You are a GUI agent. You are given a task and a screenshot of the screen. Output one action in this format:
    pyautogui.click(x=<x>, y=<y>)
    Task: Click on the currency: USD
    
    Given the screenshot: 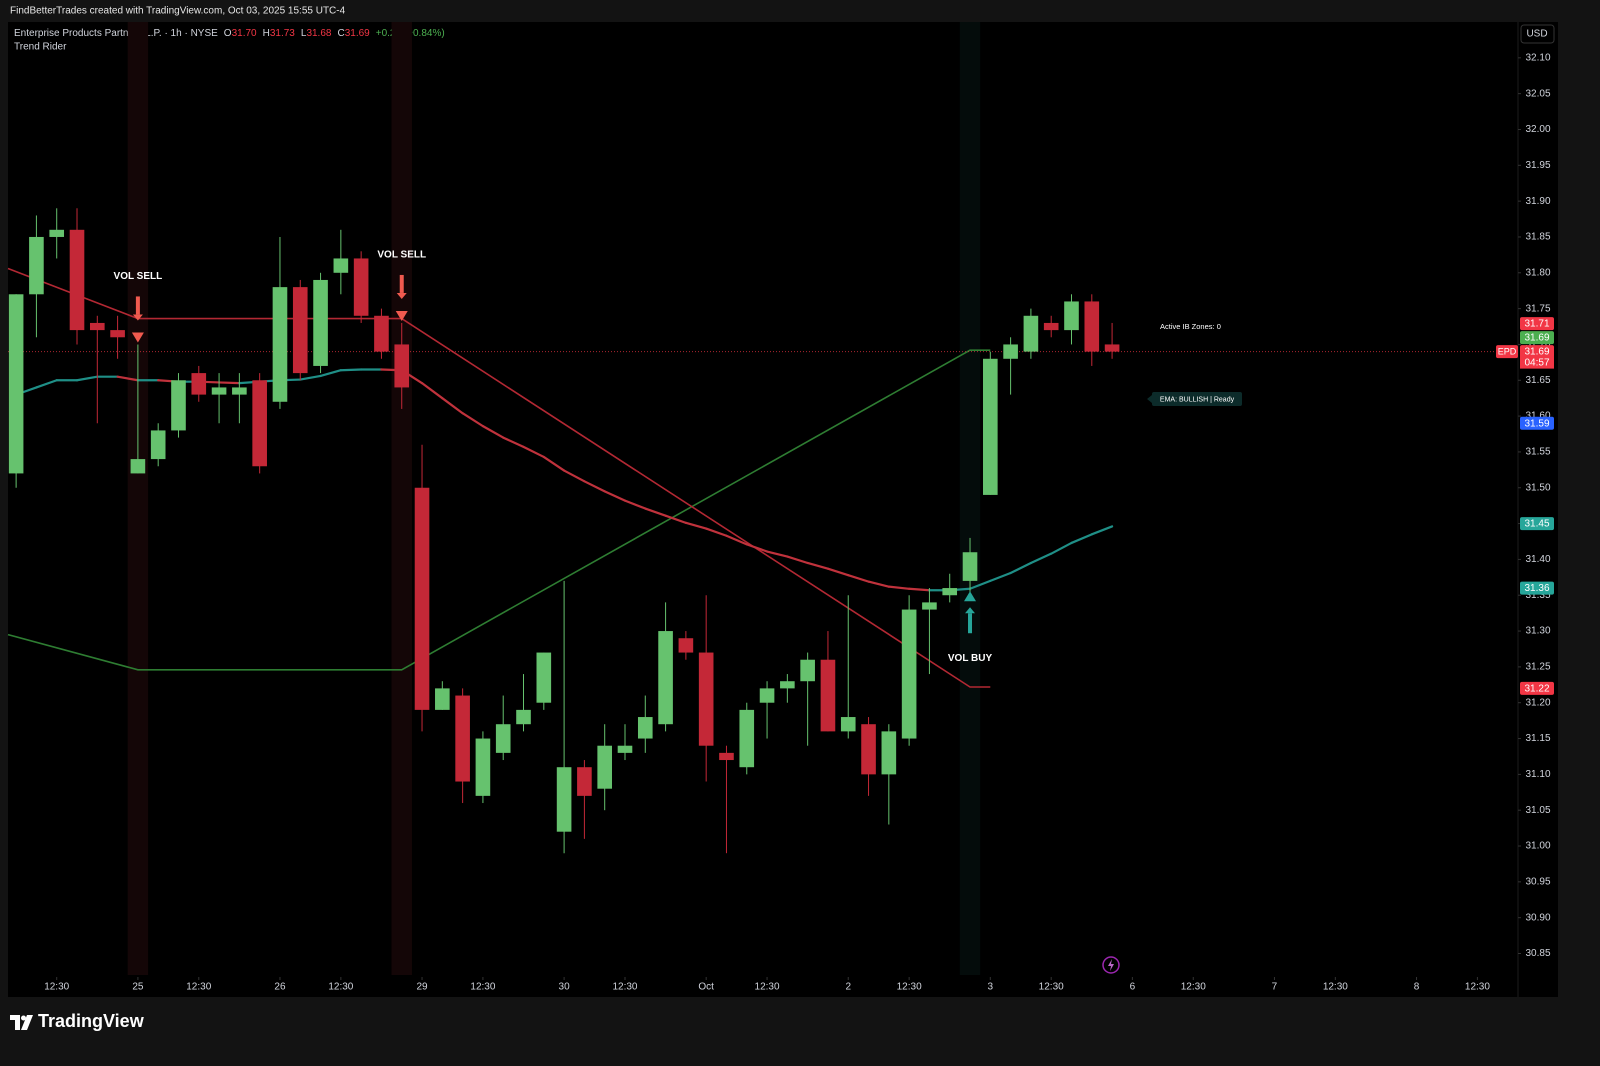 What is the action you would take?
    pyautogui.click(x=1536, y=34)
    